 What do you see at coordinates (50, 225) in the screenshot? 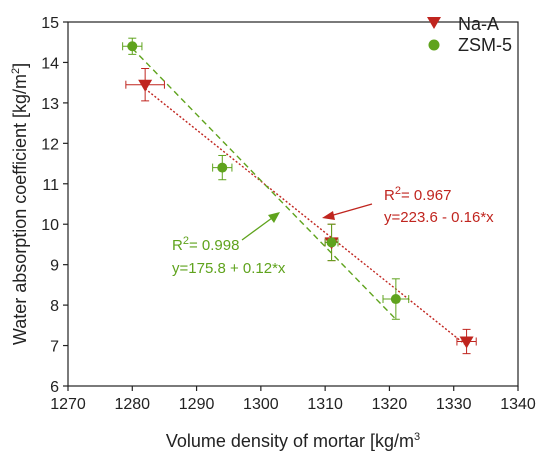
I see `y-tick-label-10: 10` at bounding box center [50, 225].